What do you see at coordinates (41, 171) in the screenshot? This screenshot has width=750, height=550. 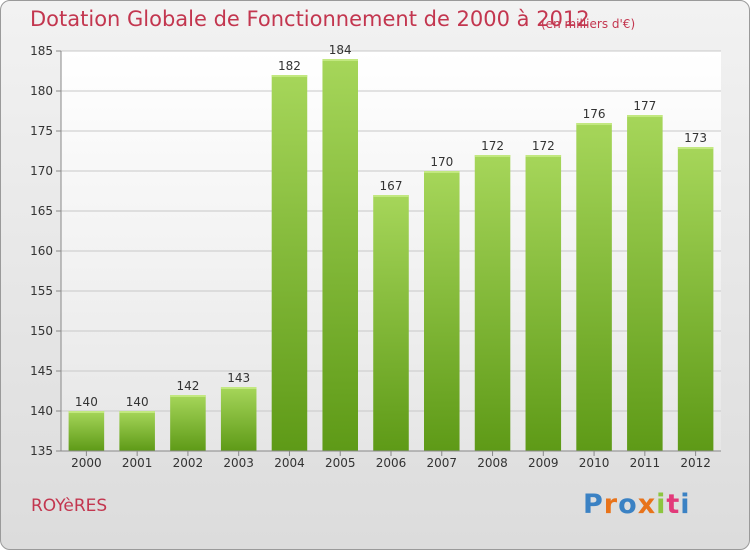 I see `y-tick-label: 170` at bounding box center [41, 171].